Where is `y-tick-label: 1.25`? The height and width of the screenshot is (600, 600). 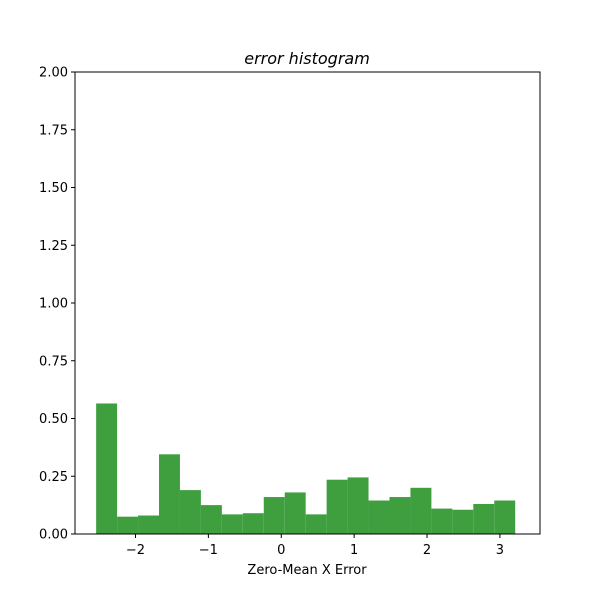 y-tick-label: 1.25 is located at coordinates (53, 246).